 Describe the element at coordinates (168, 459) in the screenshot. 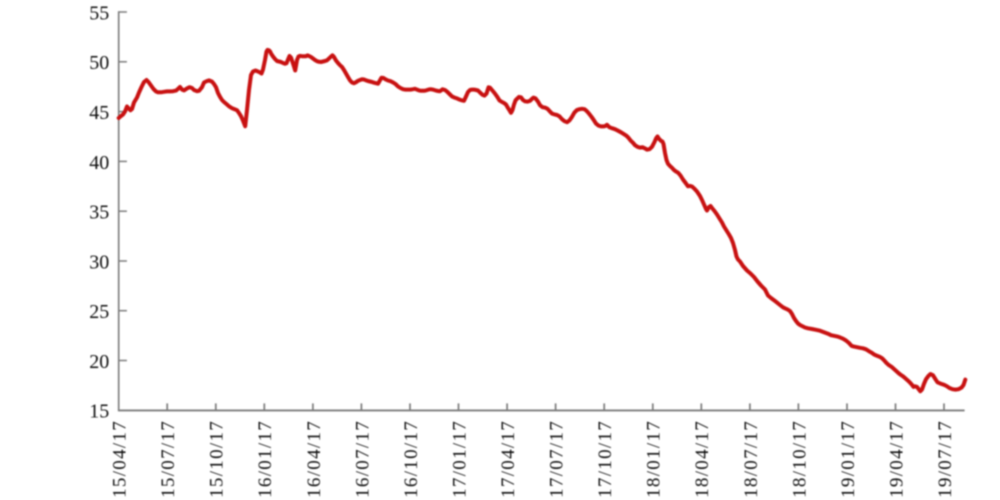

I see `svg-text: 15/07/17` at that location.